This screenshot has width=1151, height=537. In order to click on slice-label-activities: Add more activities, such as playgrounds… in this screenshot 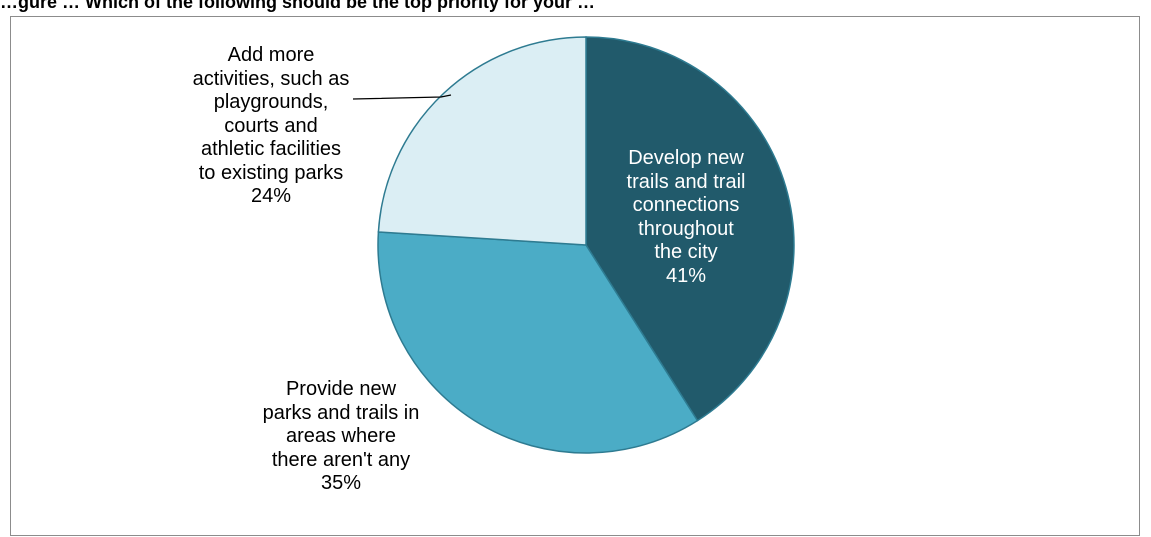, I will do `click(271, 126)`.